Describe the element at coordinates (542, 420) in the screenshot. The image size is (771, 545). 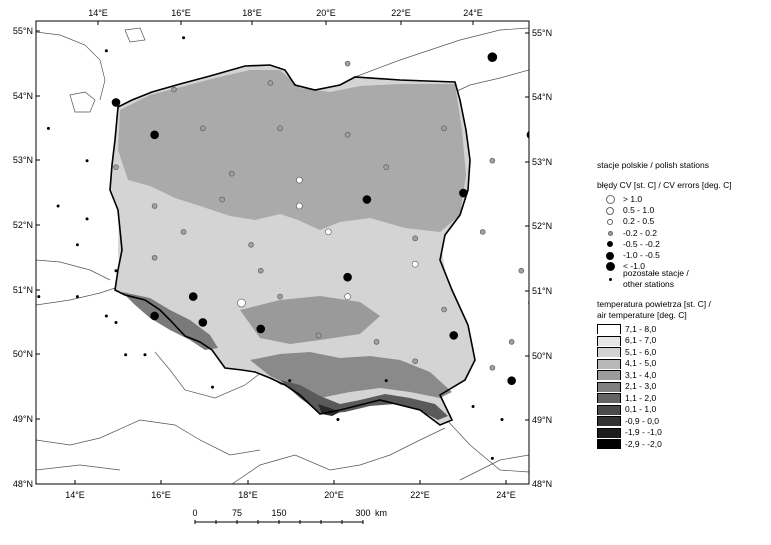
I see `lat-label-right: 49°N` at that location.